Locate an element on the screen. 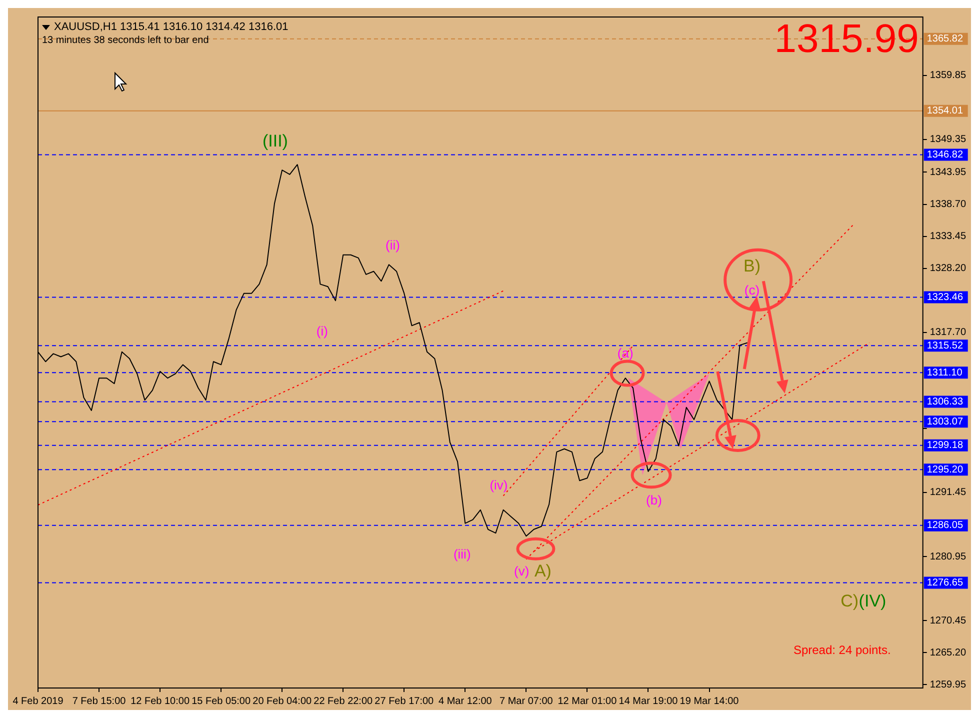  ref-line-label: 1303.07 is located at coordinates (945, 422).